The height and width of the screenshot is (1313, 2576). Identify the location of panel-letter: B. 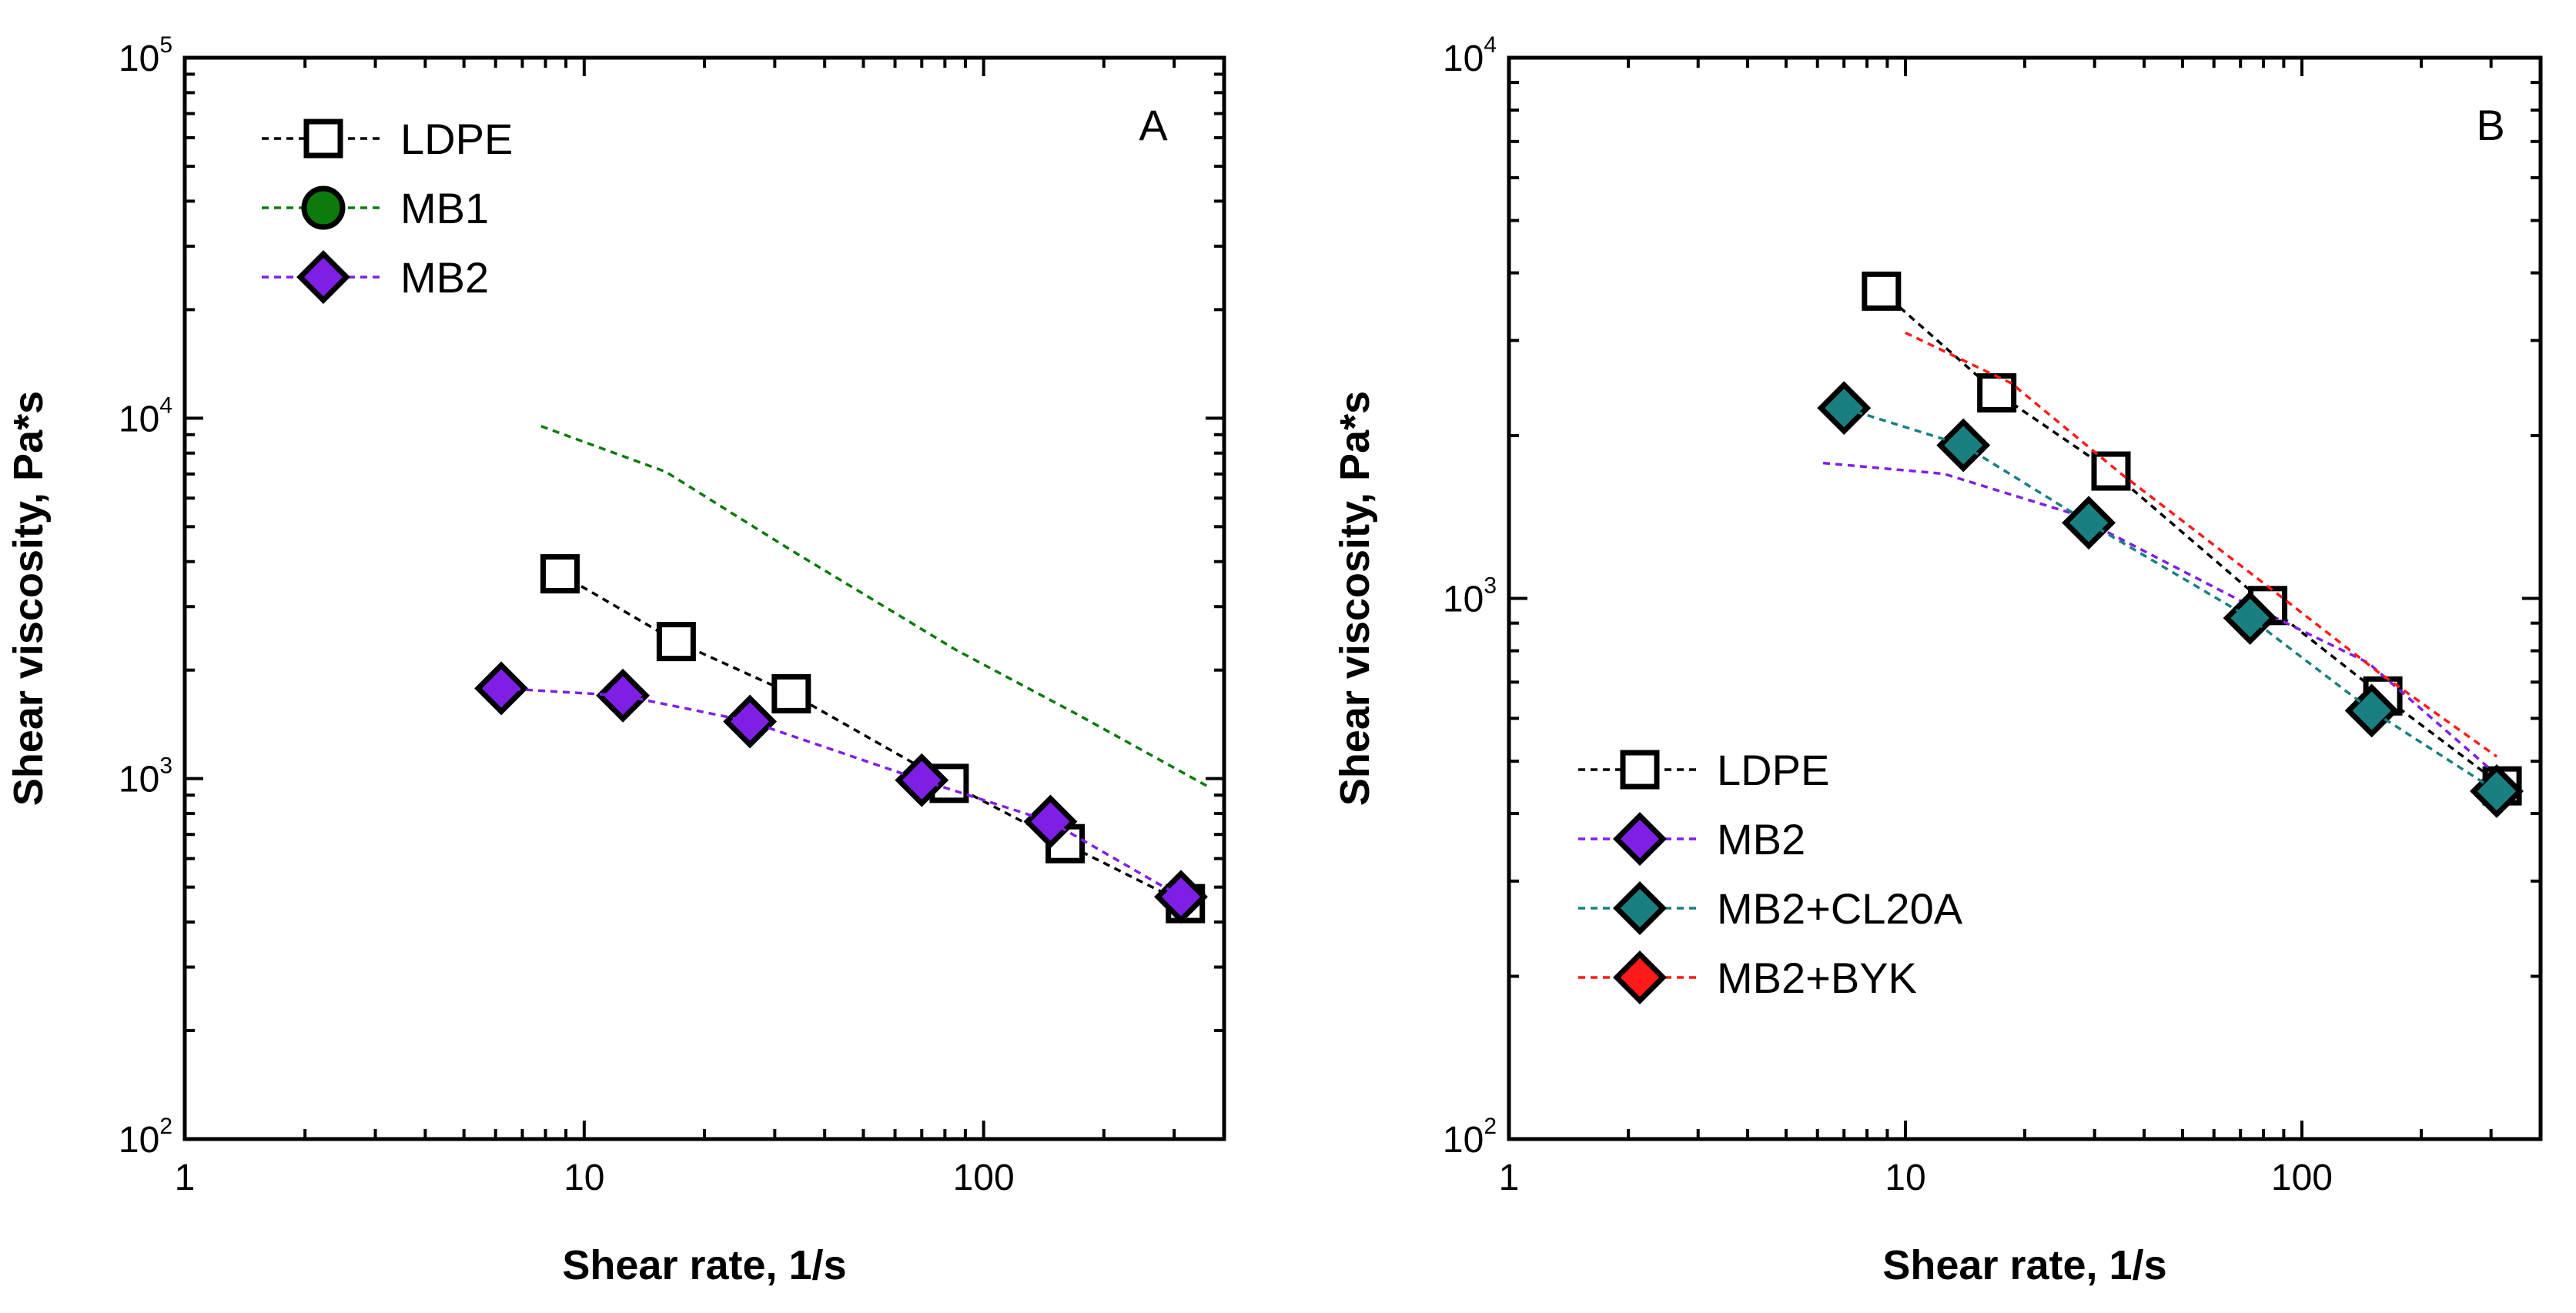
(2490, 125).